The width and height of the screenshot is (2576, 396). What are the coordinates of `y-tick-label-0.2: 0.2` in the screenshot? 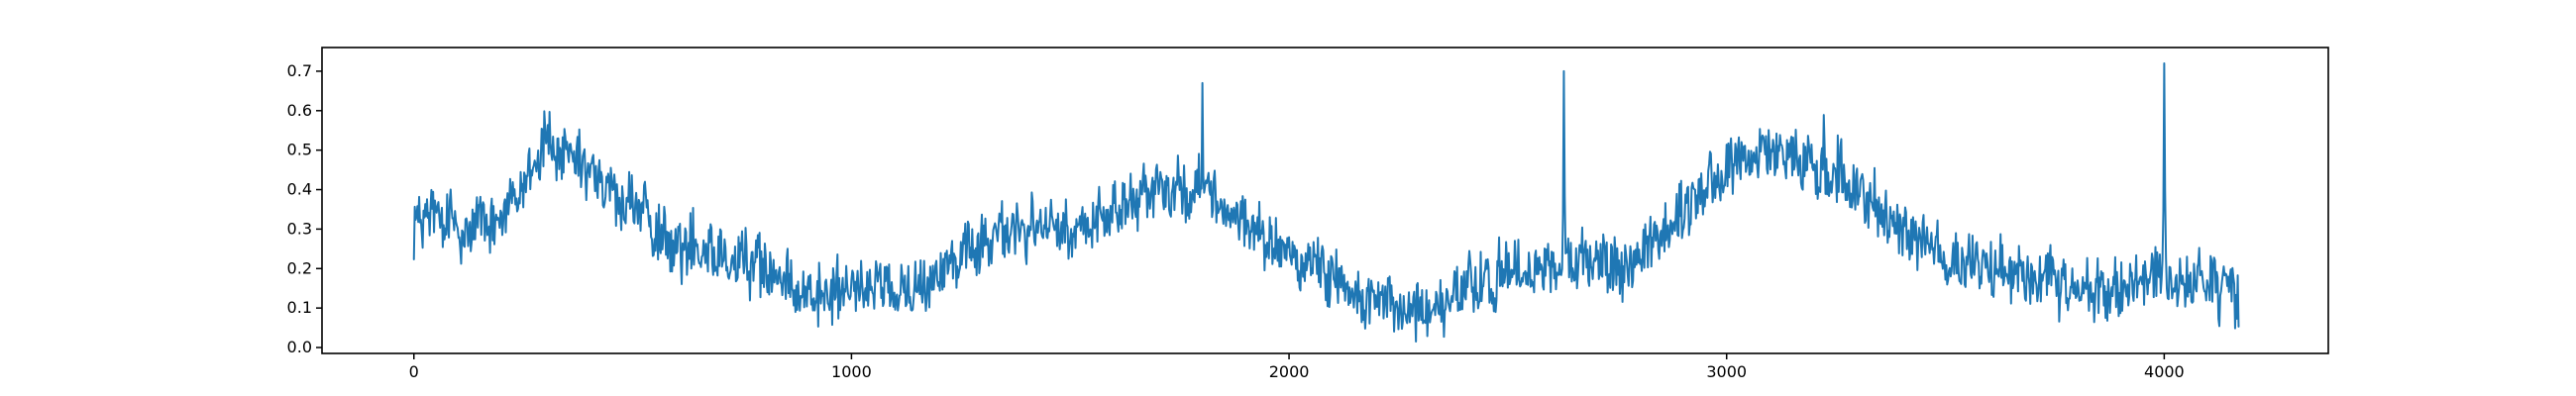 It's located at (299, 267).